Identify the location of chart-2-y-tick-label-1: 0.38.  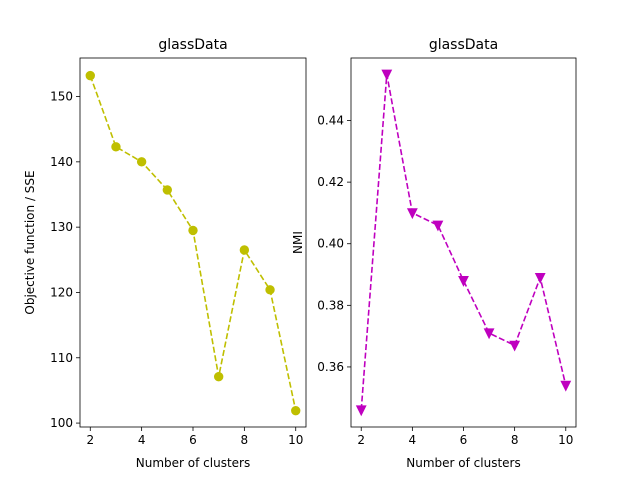
(330, 305).